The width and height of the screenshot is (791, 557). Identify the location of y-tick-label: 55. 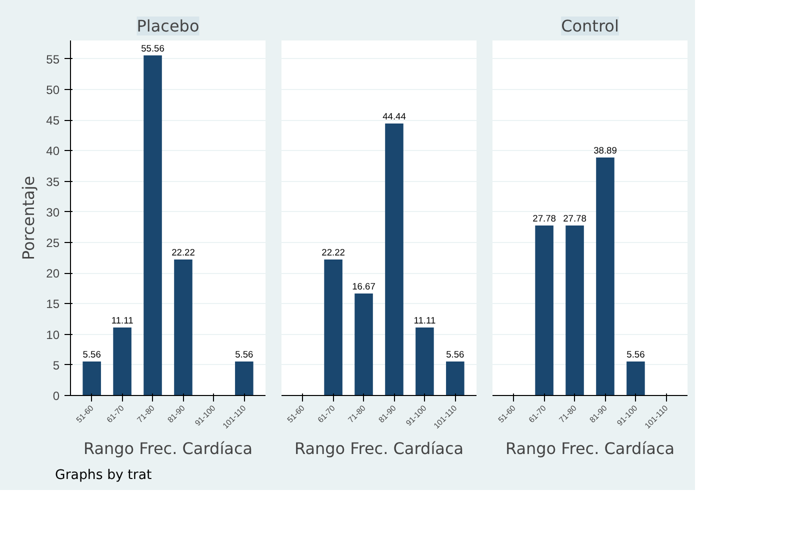
(53, 59).